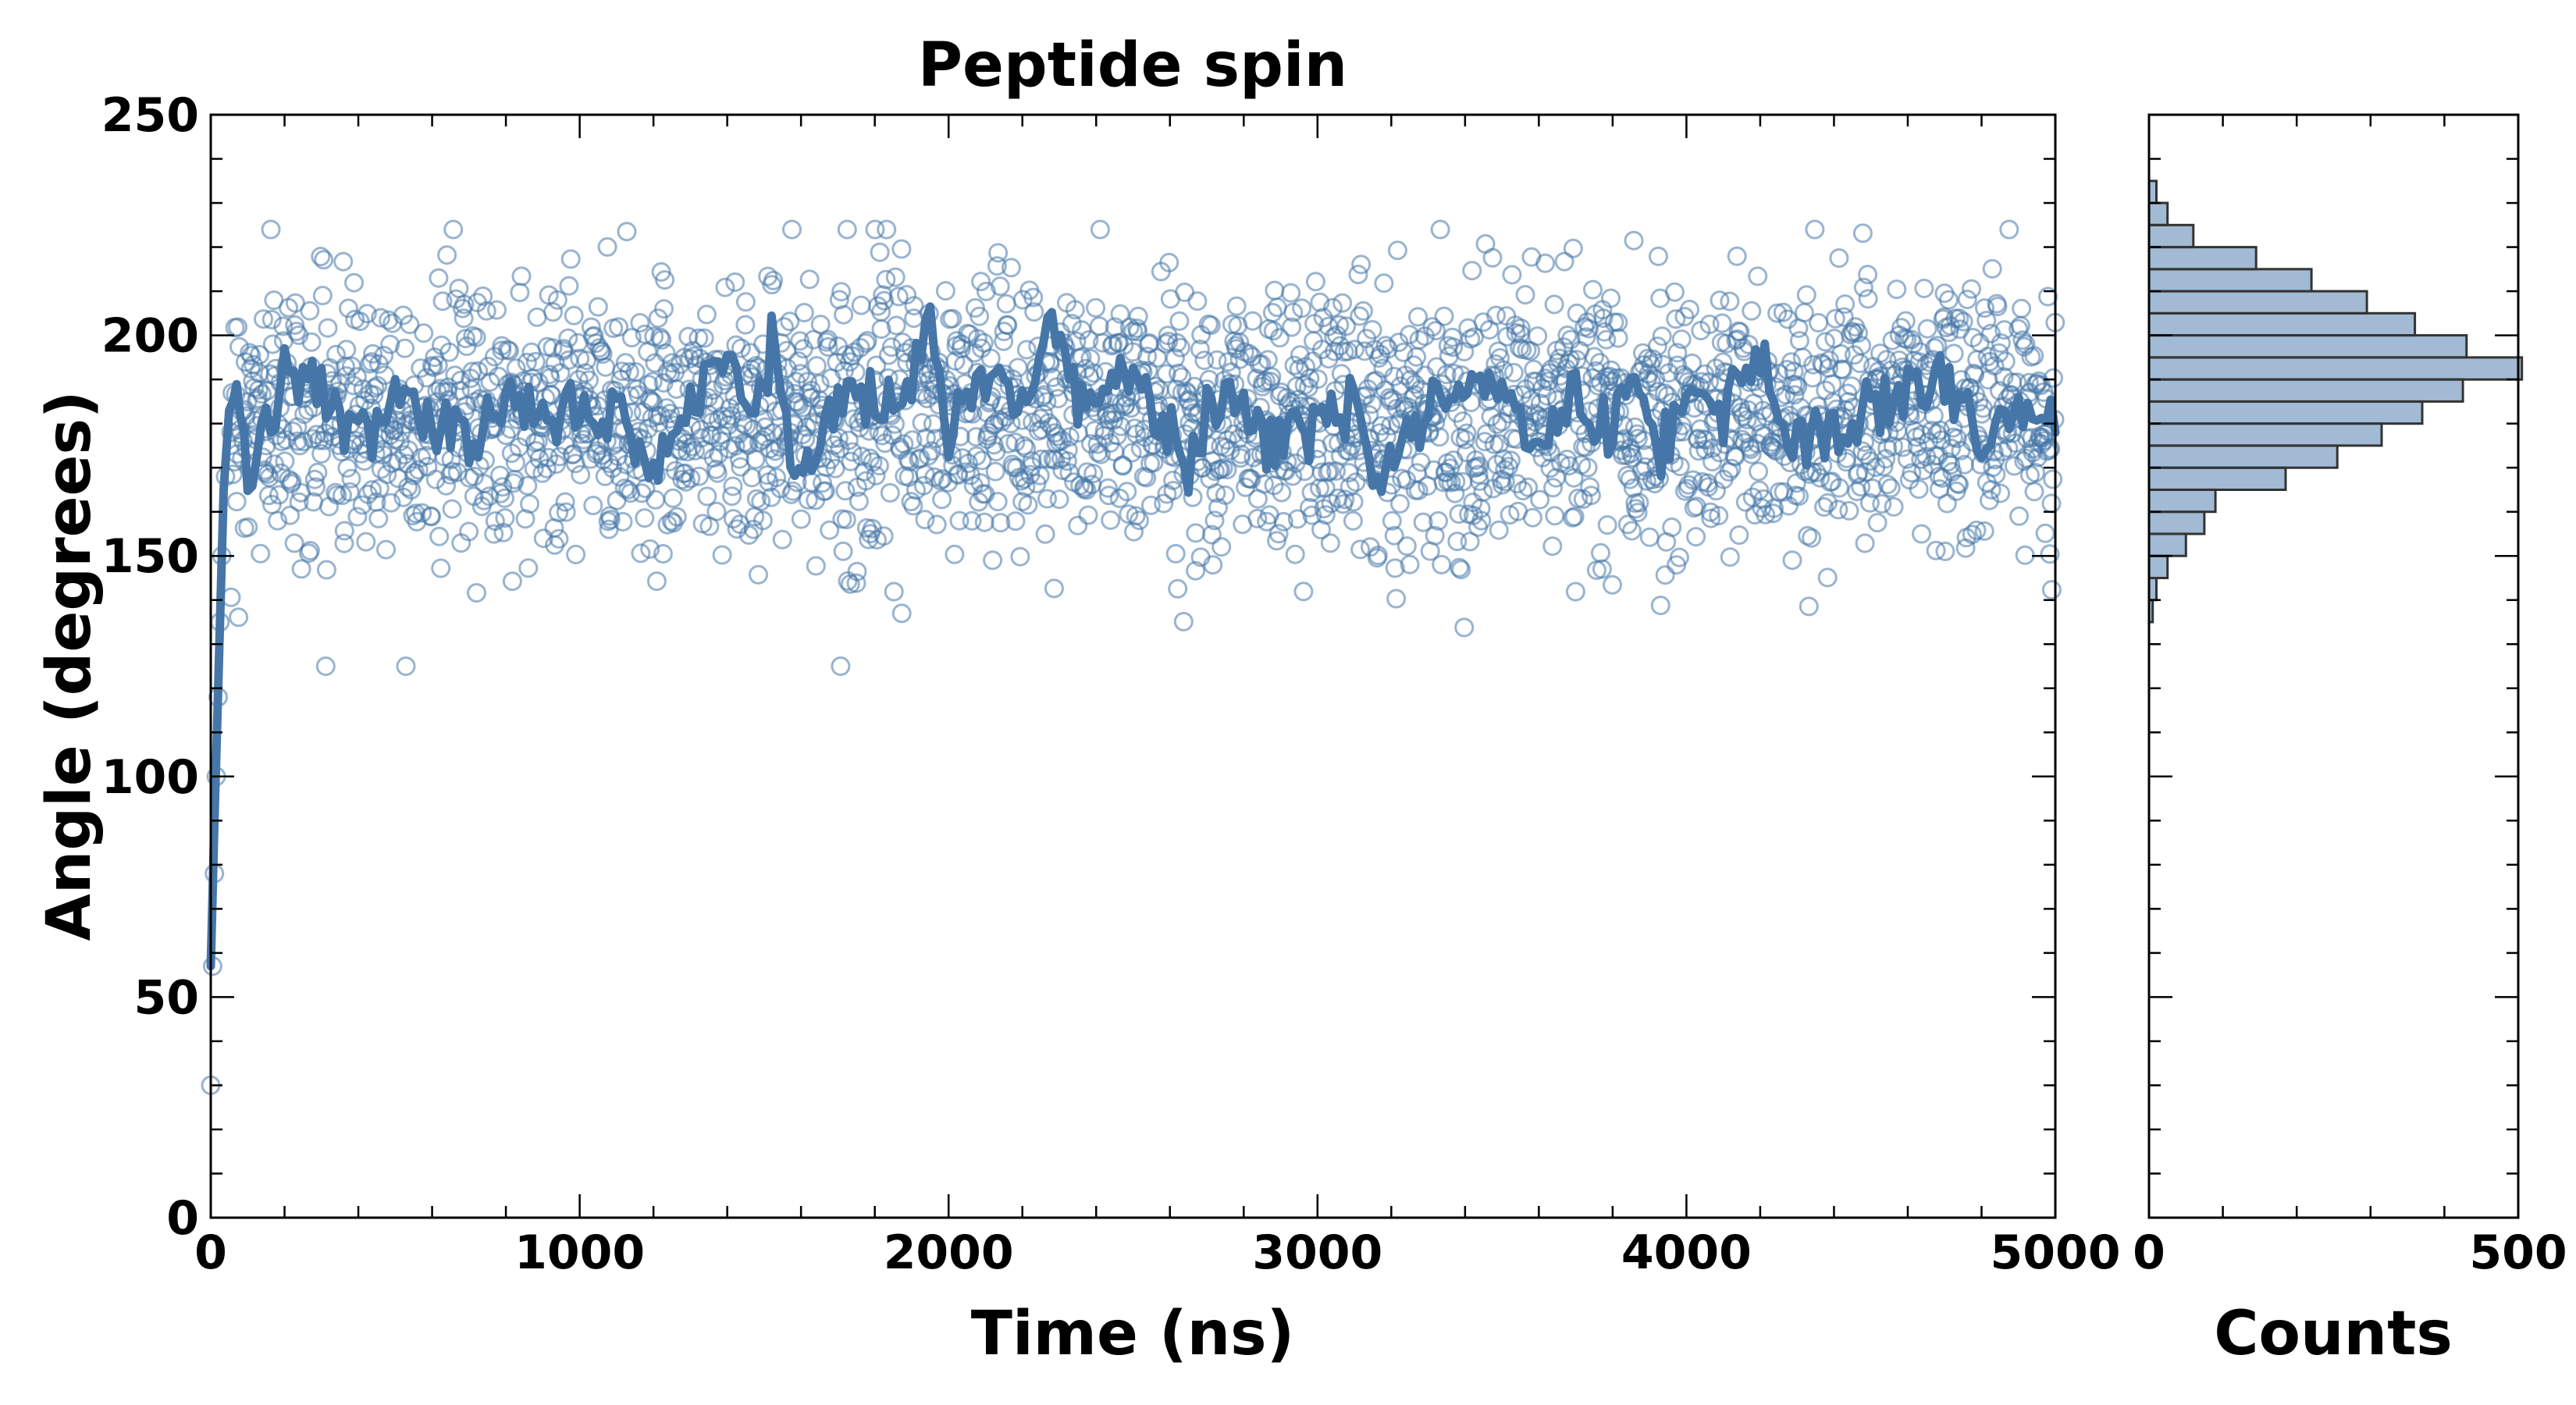  I want to click on y-axis-title: Angle (degrees), so click(69, 665).